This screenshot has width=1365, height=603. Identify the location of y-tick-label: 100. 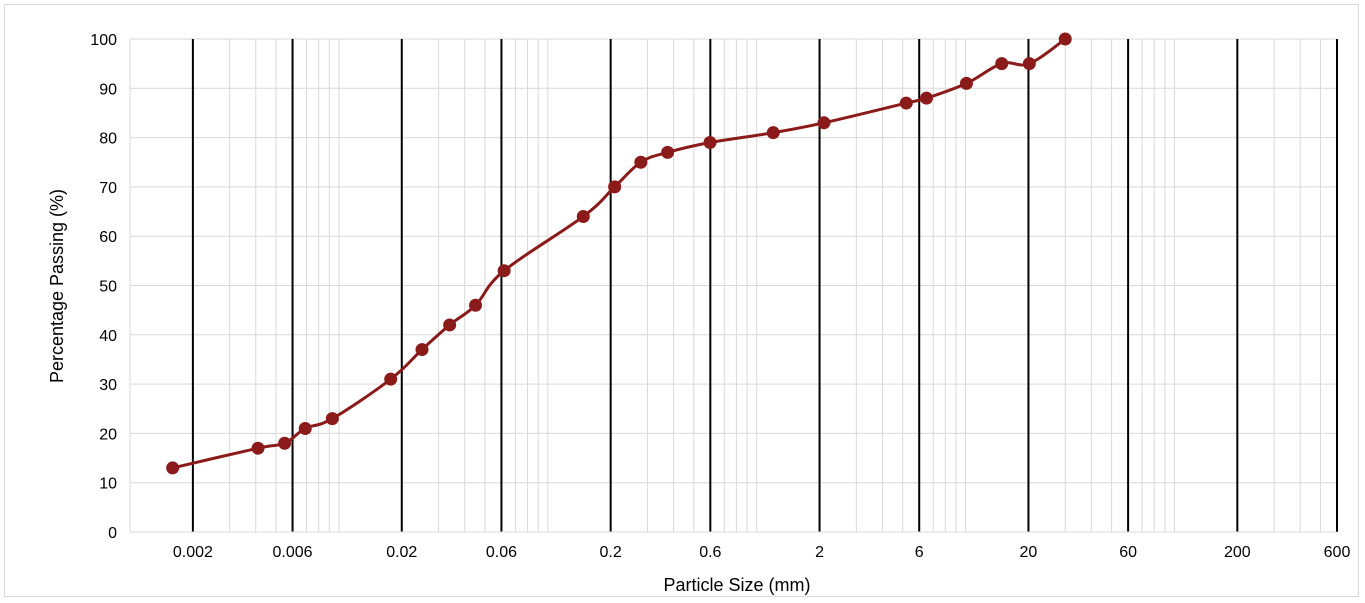
(103, 40).